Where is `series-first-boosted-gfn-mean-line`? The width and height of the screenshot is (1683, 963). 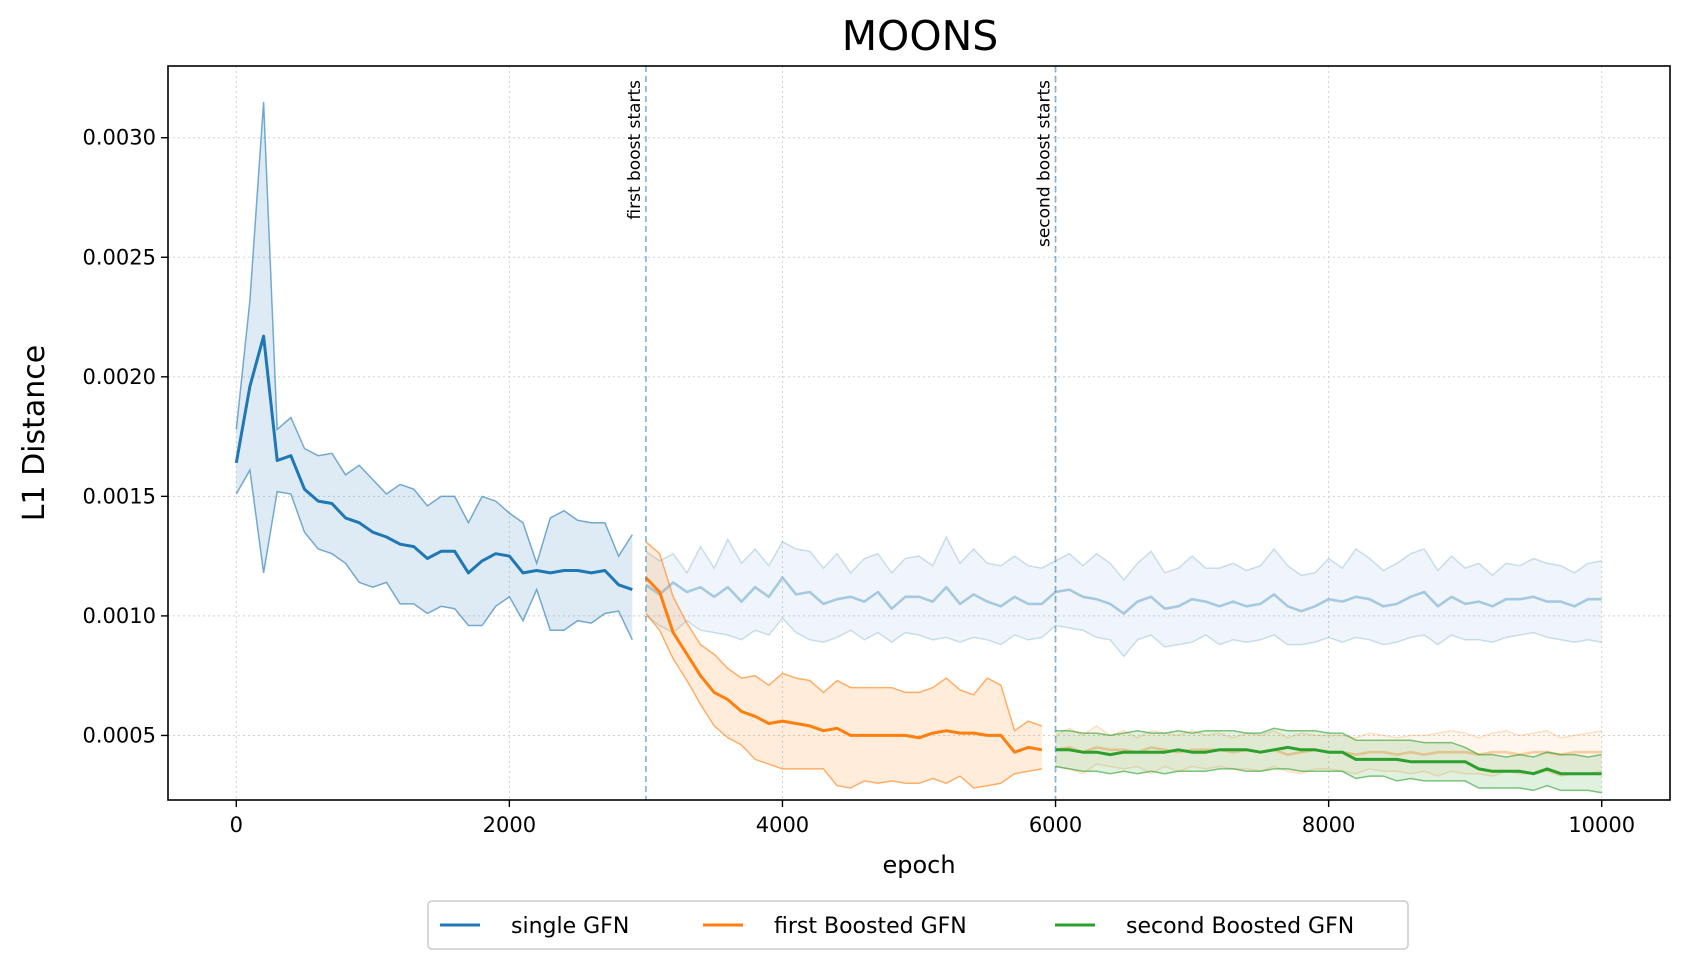 series-first-boosted-gfn-mean-line is located at coordinates (843, 665).